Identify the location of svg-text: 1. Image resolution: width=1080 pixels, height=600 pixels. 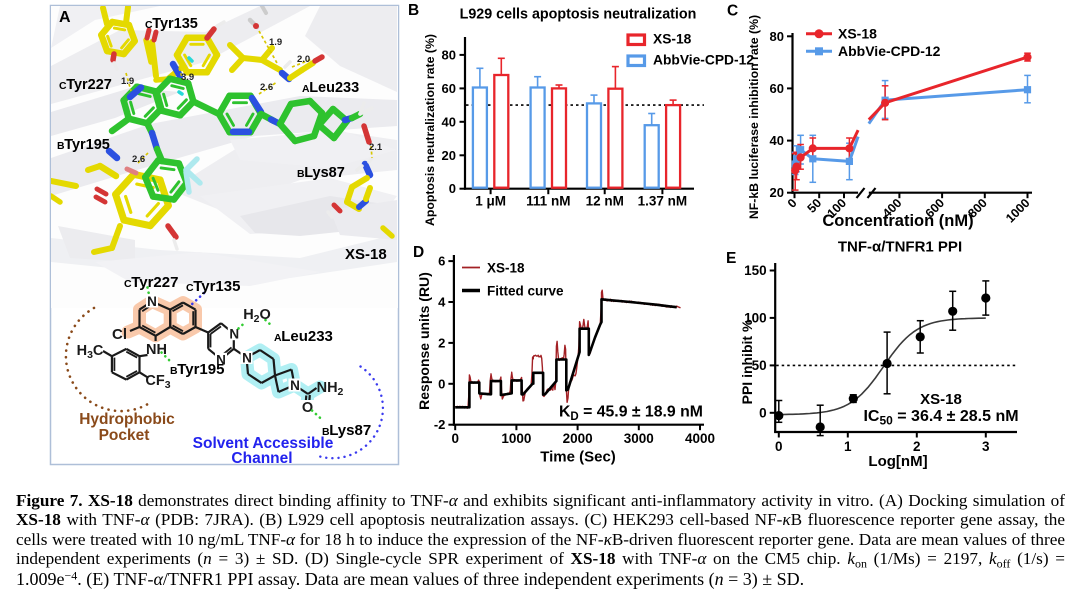
(848, 446).